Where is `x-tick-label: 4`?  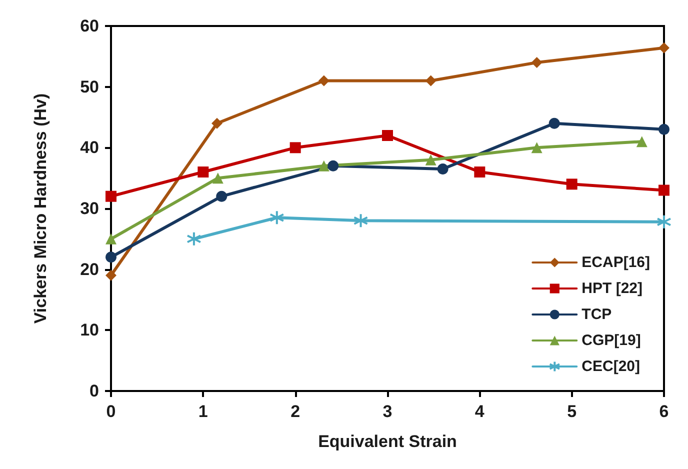
x-tick-label: 4 is located at coordinates (479, 411).